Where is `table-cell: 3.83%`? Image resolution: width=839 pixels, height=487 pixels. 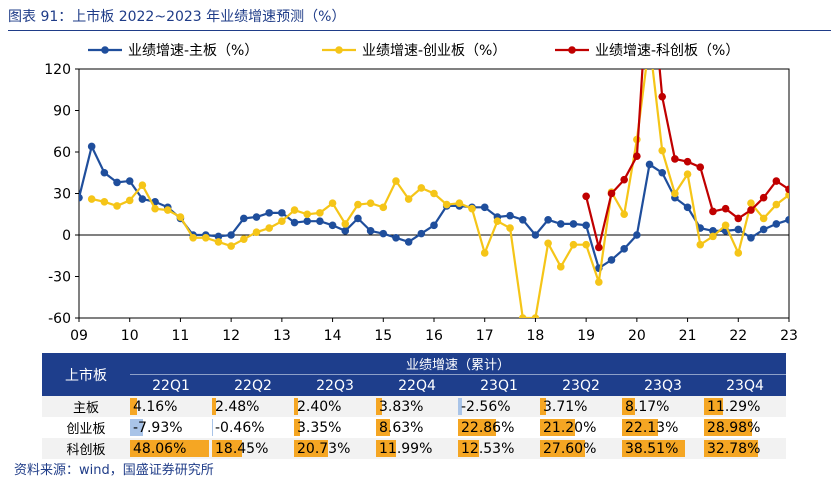
table-cell: 3.83% is located at coordinates (417, 406).